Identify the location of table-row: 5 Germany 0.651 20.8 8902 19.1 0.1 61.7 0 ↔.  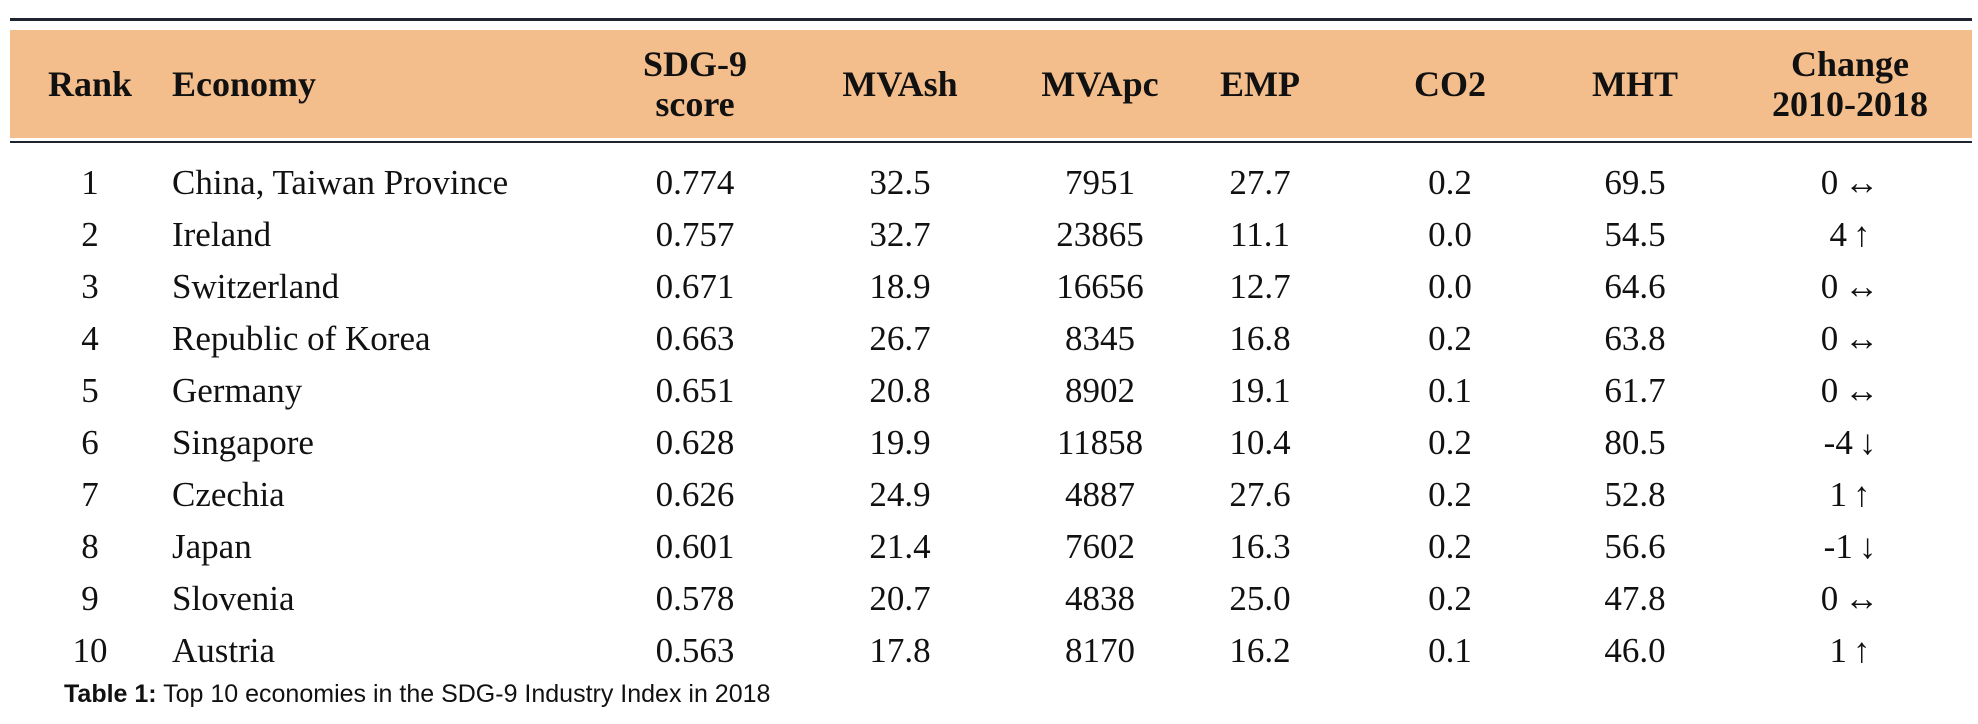
(991, 391).